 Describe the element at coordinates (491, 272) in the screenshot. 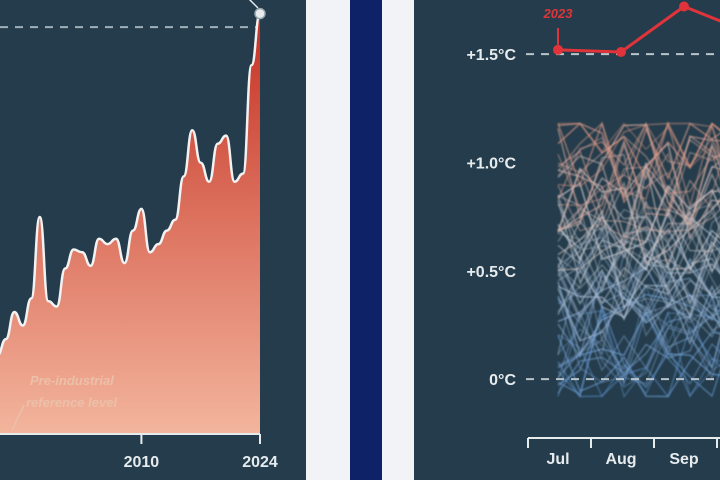

I see `y-tick-label: +0.5°C` at that location.